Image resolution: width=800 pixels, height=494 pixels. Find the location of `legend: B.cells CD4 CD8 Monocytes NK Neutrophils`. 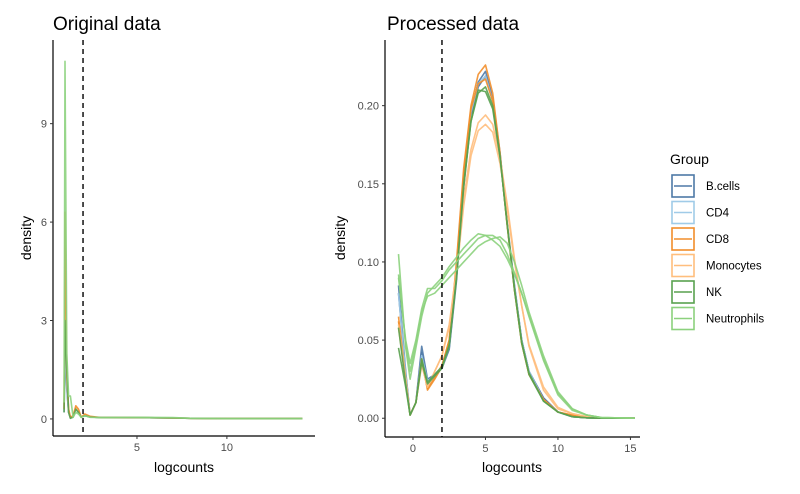

legend: B.cells CD4 CD8 Monocytes NK Neutrophils is located at coordinates (717, 252).